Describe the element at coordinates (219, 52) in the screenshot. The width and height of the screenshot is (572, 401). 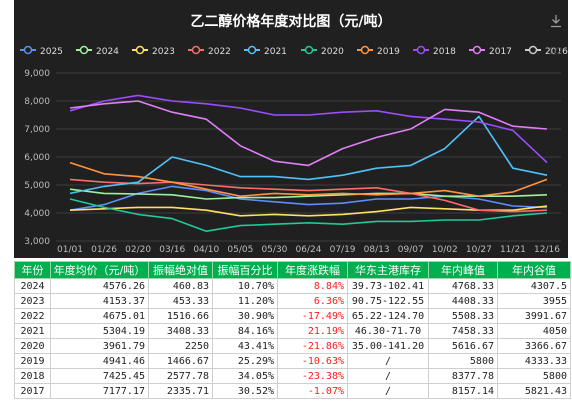
I see `legend-item-2022: 2022` at that location.